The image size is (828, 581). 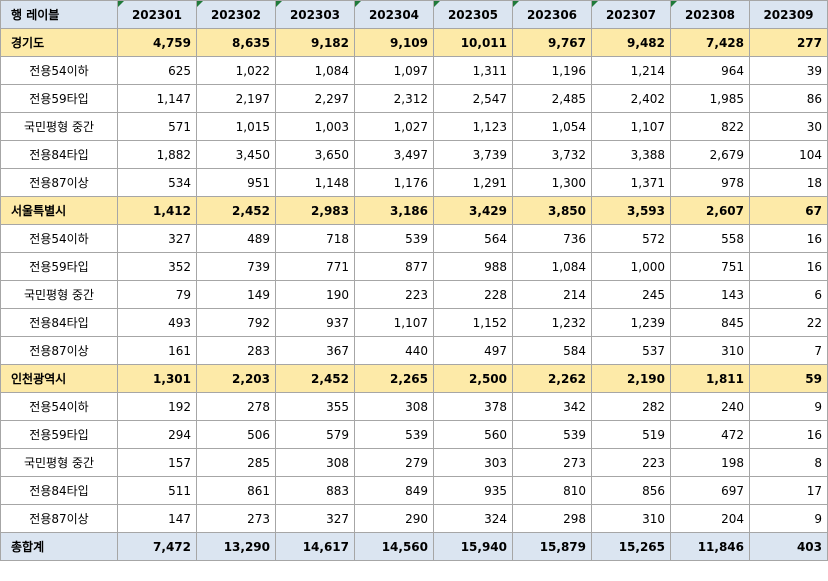 What do you see at coordinates (788, 294) in the screenshot?
I see `value-cell: 6` at bounding box center [788, 294].